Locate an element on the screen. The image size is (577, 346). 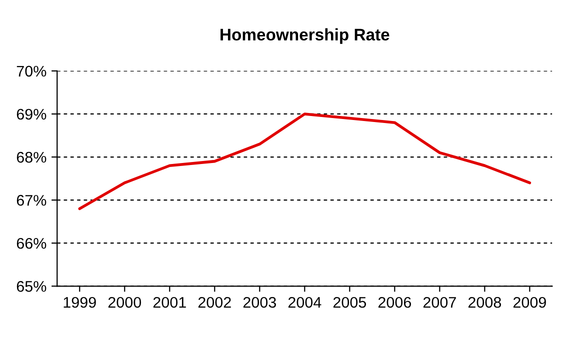
x-tick-label: 2009 is located at coordinates (529, 302).